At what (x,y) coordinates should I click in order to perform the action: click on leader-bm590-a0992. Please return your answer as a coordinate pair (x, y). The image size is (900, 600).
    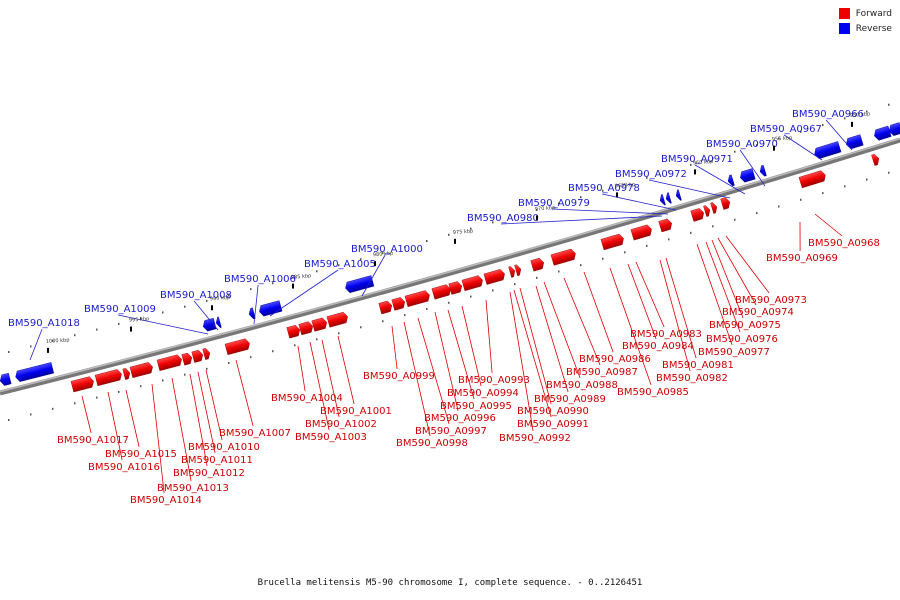
    Looking at the image, I should click on (521, 361).